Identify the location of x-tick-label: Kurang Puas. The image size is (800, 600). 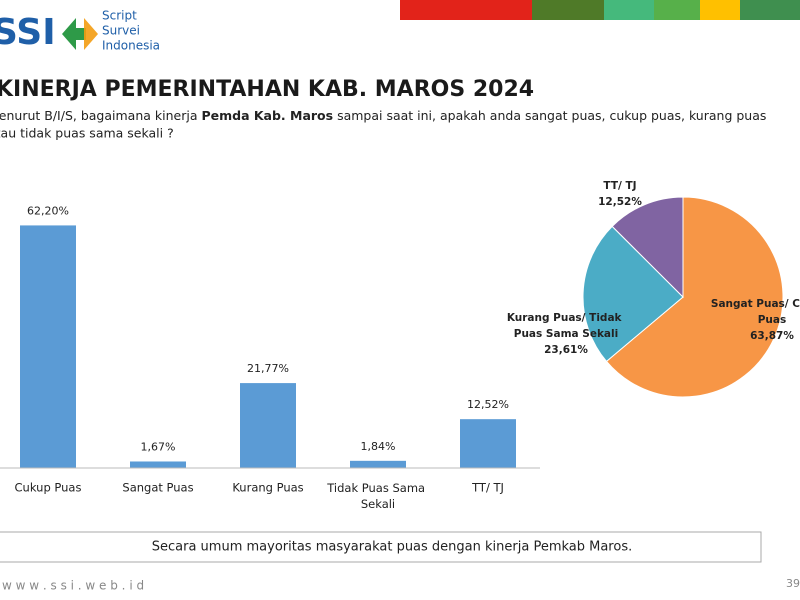
(267, 488).